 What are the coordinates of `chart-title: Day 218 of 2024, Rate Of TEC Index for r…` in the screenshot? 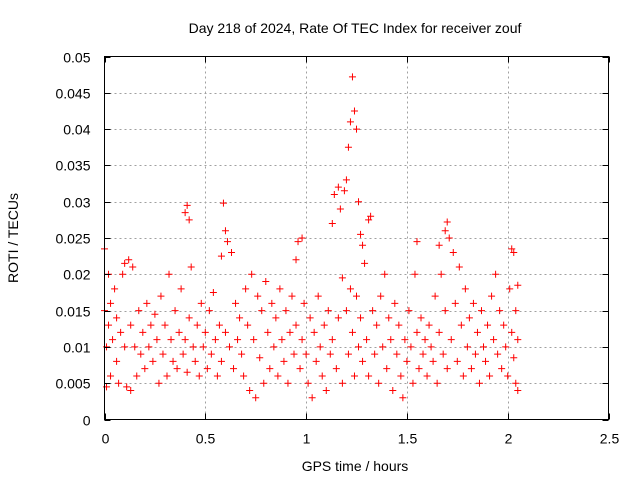 It's located at (355, 28).